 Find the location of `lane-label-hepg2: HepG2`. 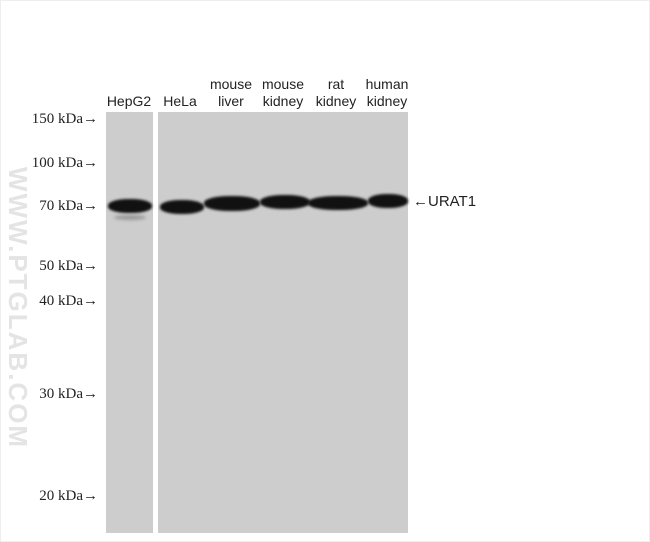

lane-label-hepg2: HepG2 is located at coordinates (129, 93).